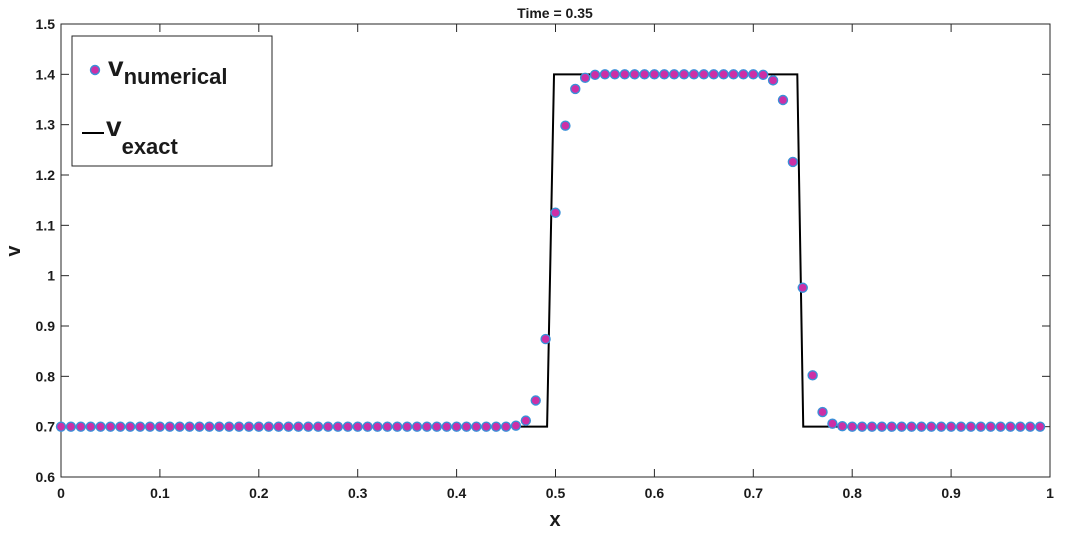 The height and width of the screenshot is (534, 1072). What do you see at coordinates (172, 101) in the screenshot?
I see `legend: vnumerical vexact` at bounding box center [172, 101].